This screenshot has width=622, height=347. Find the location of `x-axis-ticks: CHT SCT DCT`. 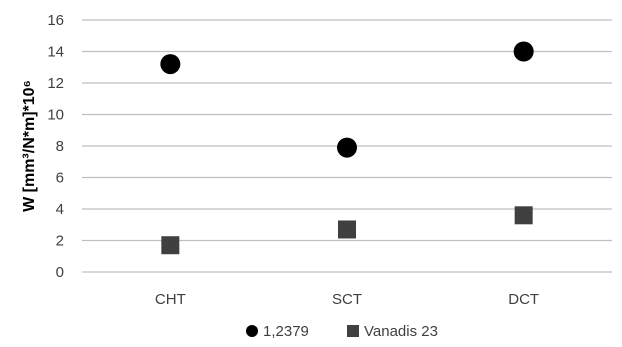

x-axis-ticks: CHT SCT DCT is located at coordinates (347, 299).